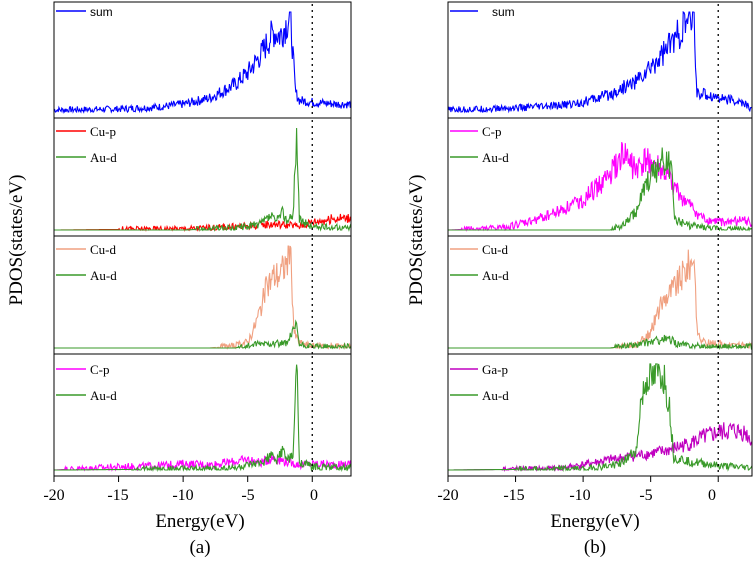 The image size is (754, 577). Describe the element at coordinates (199, 547) in the screenshot. I see `panel-caption: (a)` at that location.